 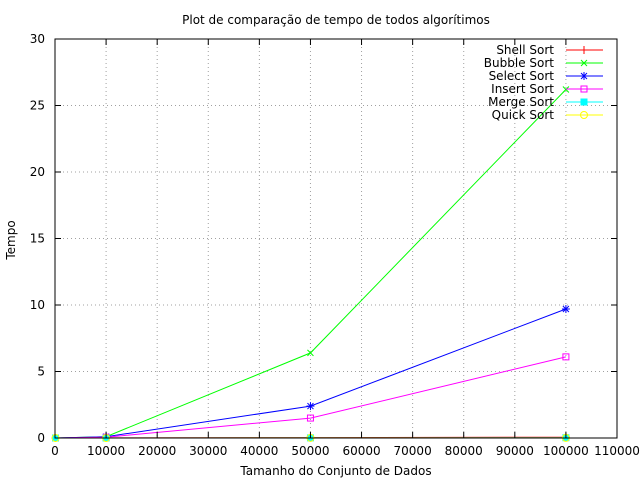 I want to click on x-tick-label: 60000, so click(x=361, y=451).